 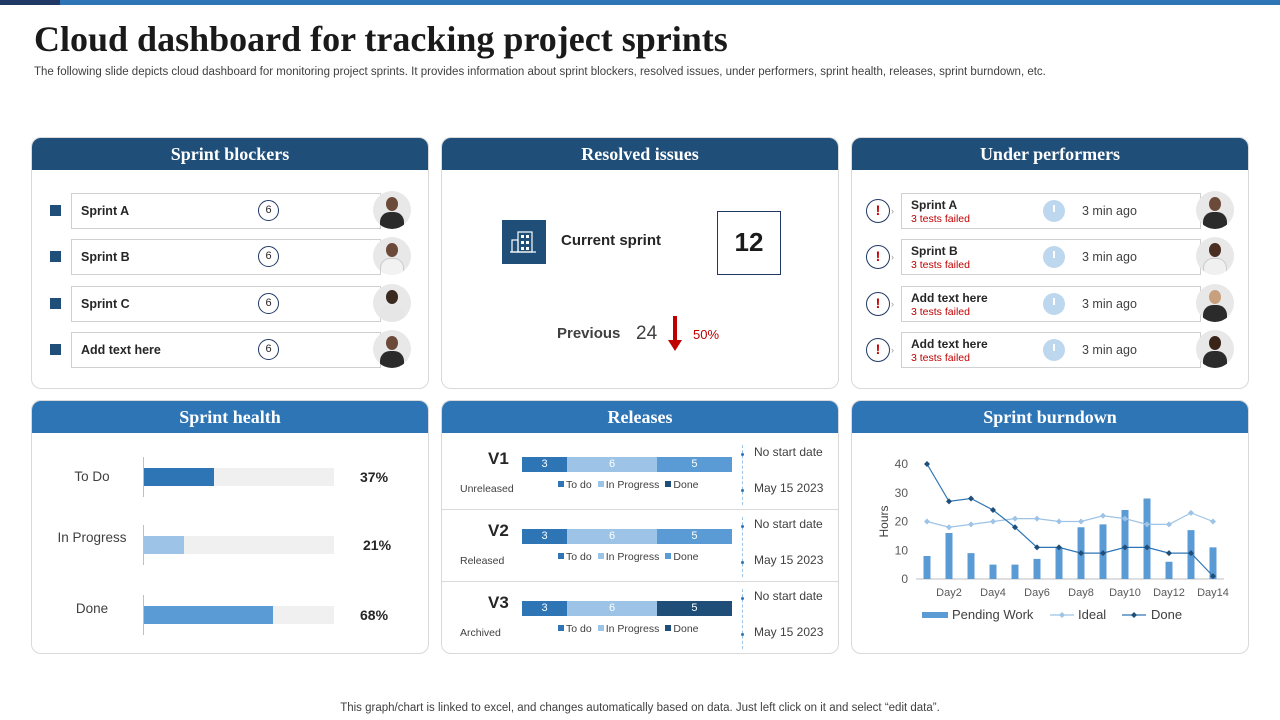 I want to click on line-ideal, so click(x=1070, y=520).